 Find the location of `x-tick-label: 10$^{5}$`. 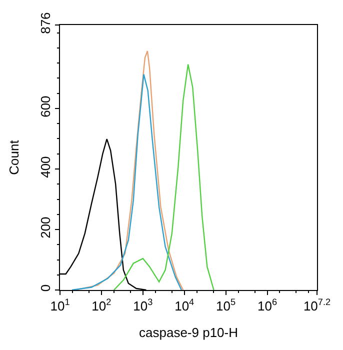

x-tick-label: 10$^{5}$ is located at coordinates (226, 305).